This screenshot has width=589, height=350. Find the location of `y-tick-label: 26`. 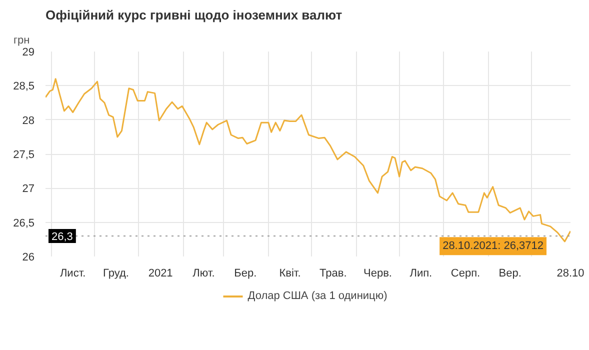

y-tick-label: 26 is located at coordinates (28, 258).